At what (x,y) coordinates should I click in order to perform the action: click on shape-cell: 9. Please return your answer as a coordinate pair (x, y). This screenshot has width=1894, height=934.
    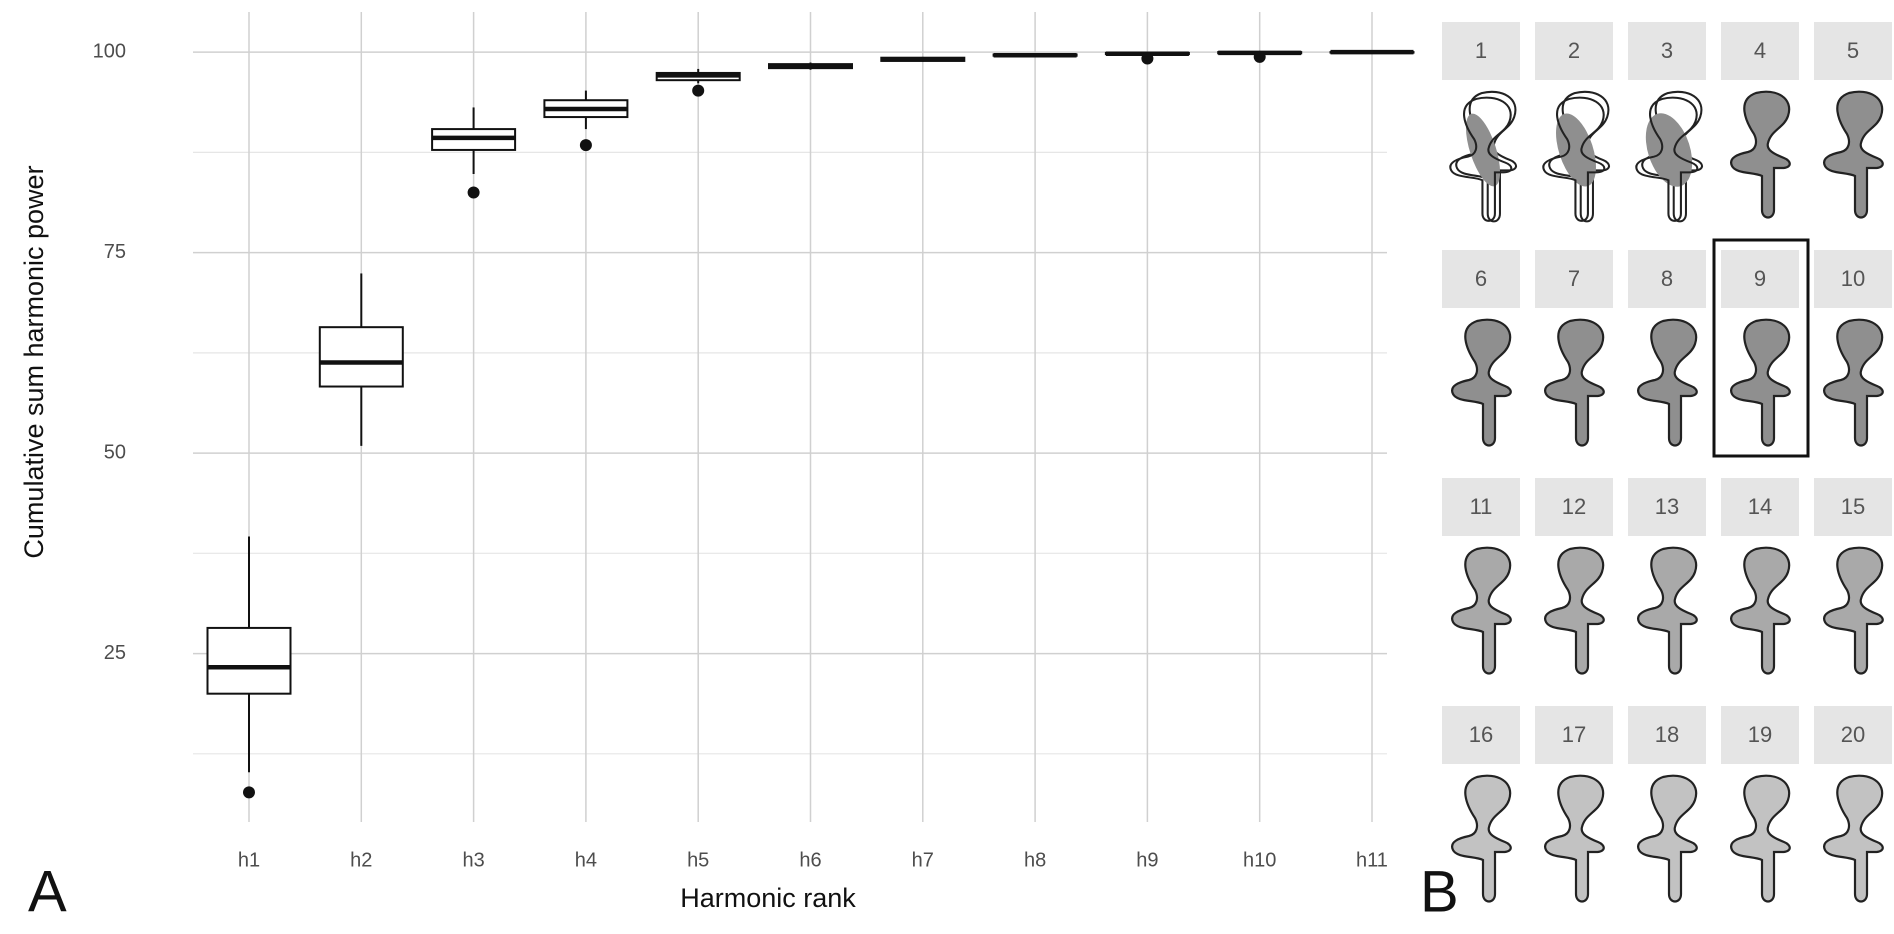
    Looking at the image, I should click on (1761, 348).